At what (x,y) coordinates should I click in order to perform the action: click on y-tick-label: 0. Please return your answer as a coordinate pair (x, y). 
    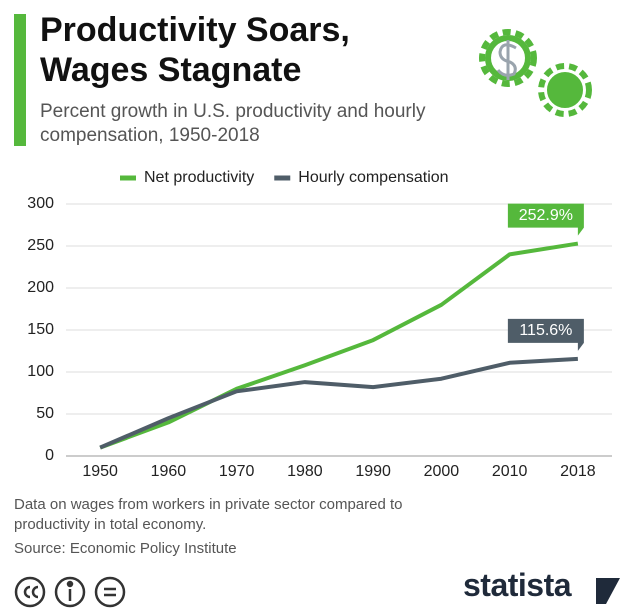
    Looking at the image, I should click on (49, 455).